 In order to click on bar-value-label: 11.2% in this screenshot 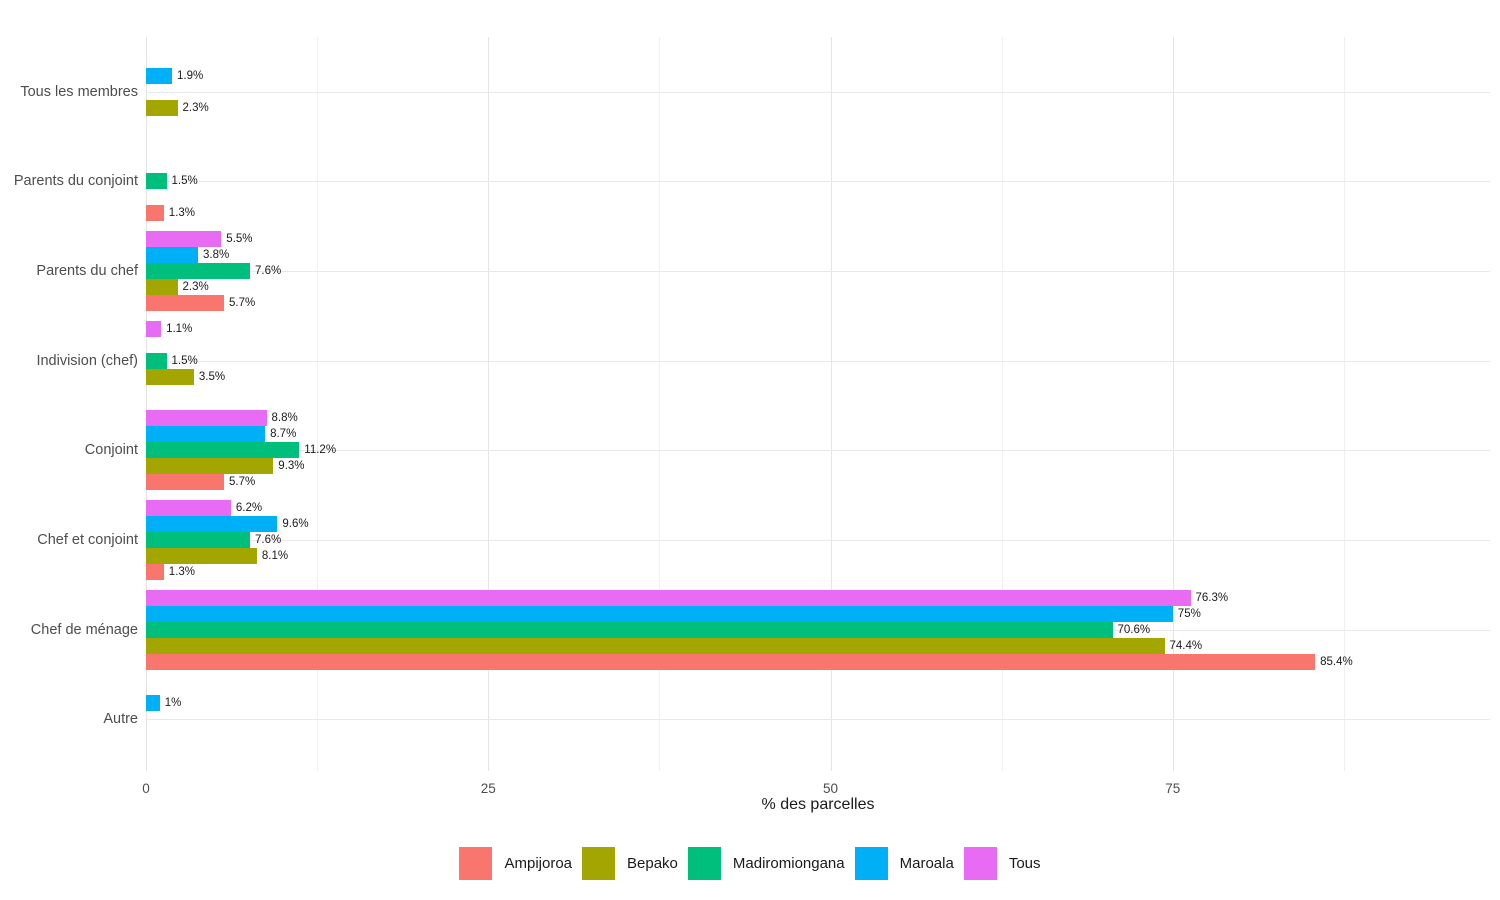, I will do `click(320, 450)`.